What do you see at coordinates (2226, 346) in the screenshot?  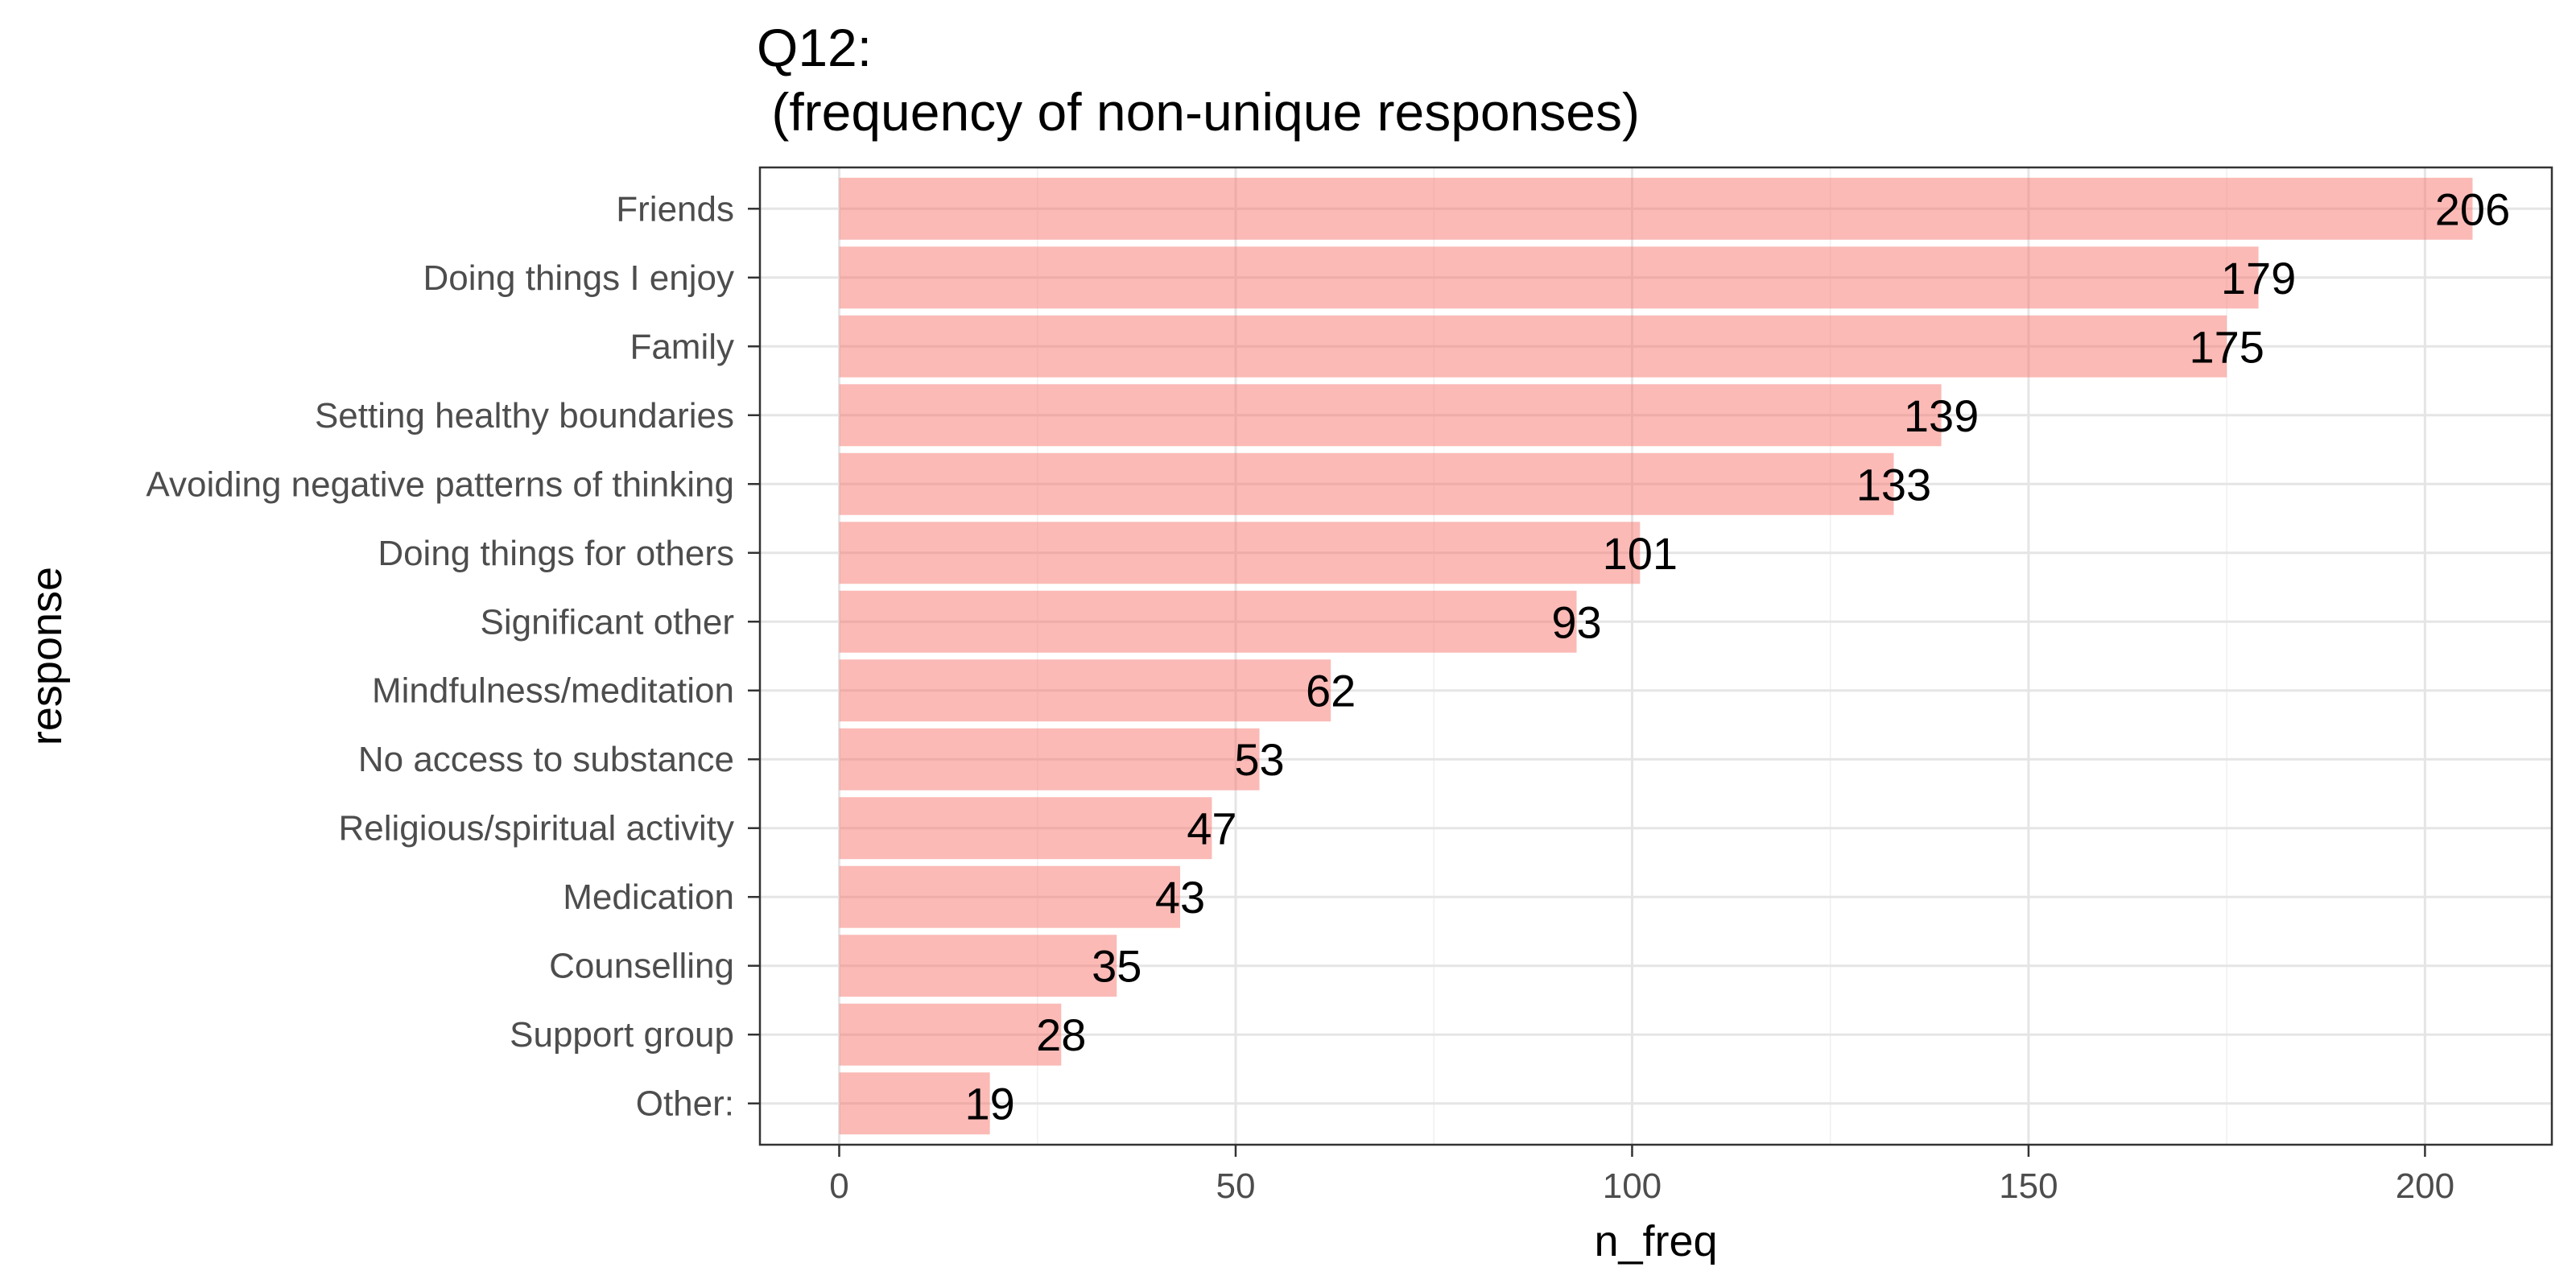 I see `bar-value-label: 175` at bounding box center [2226, 346].